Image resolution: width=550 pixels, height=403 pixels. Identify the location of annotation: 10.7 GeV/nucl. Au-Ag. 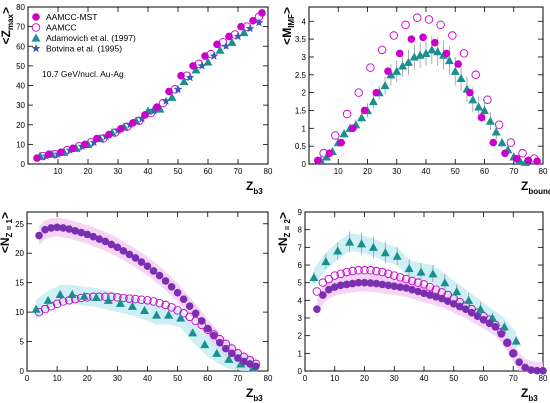
(83, 74).